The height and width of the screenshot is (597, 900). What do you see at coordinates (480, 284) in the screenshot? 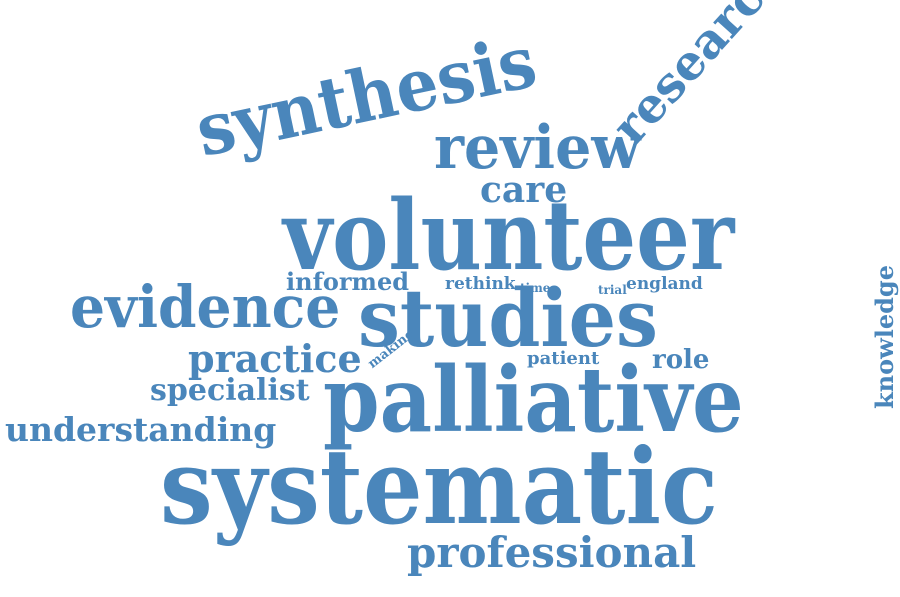
I see `word-rethink: rethink` at bounding box center [480, 284].